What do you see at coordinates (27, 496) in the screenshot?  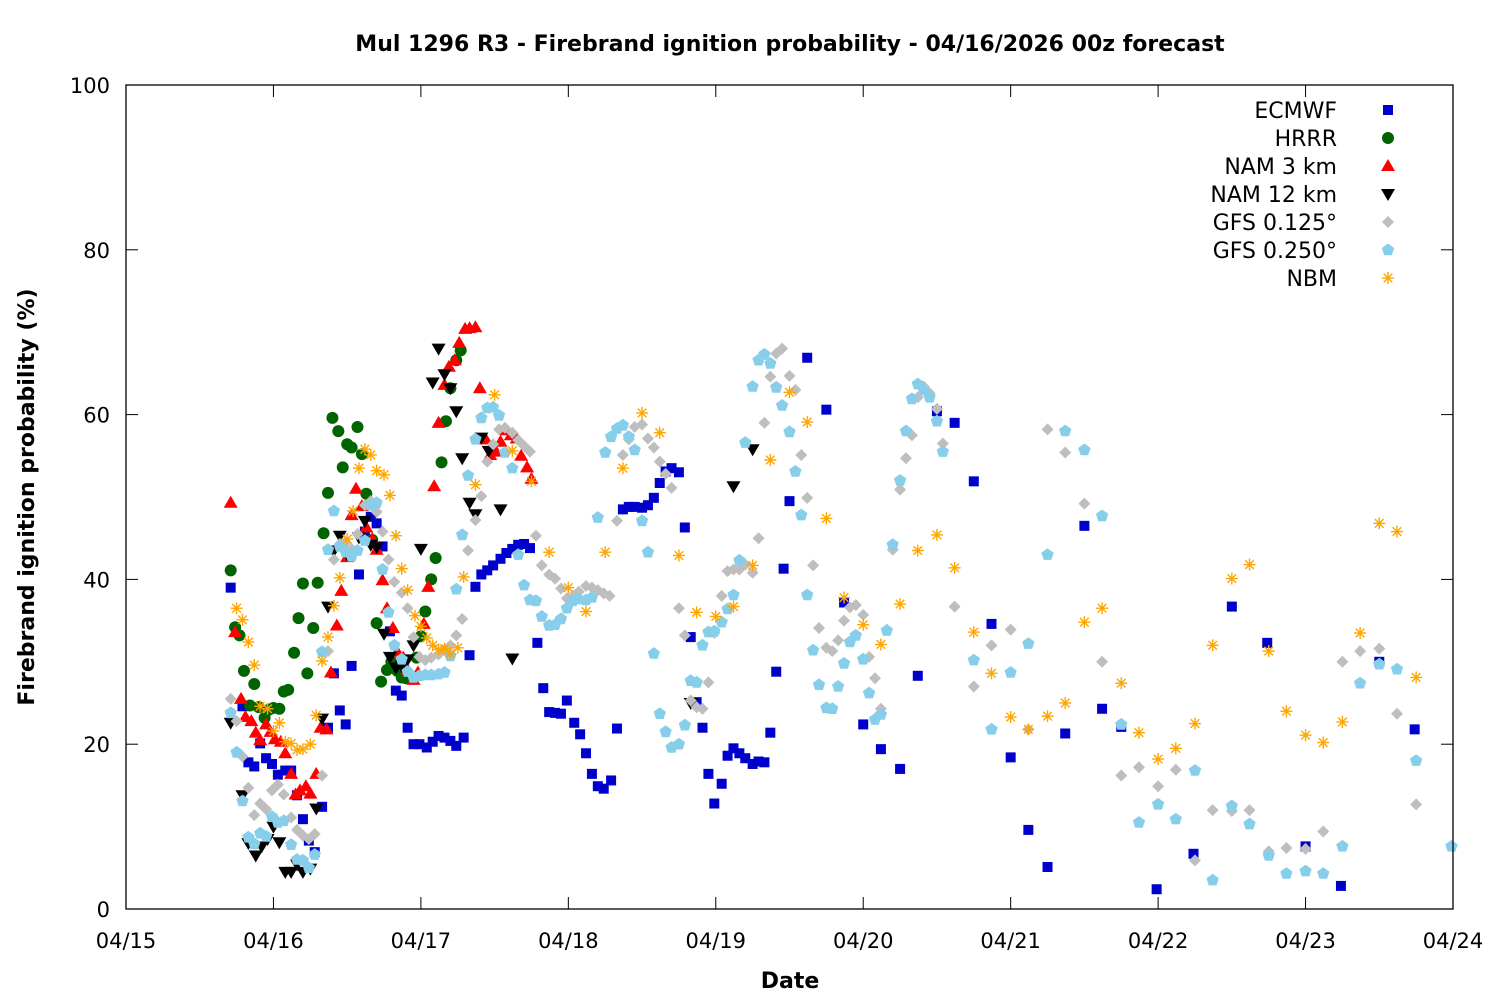 I see `y-axis-label: Firebrand ignition probability (%)` at bounding box center [27, 496].